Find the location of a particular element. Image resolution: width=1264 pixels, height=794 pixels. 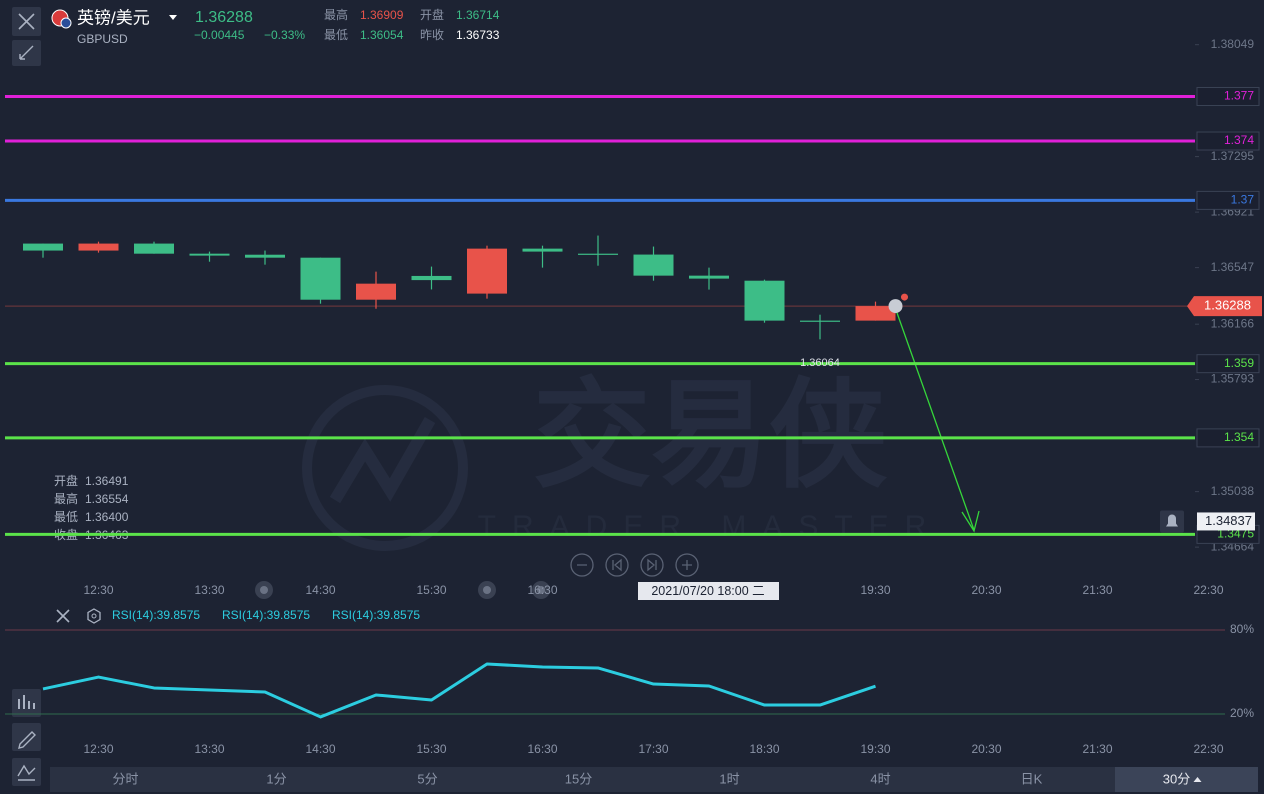

alert-tag is located at coordinates (1226, 521).